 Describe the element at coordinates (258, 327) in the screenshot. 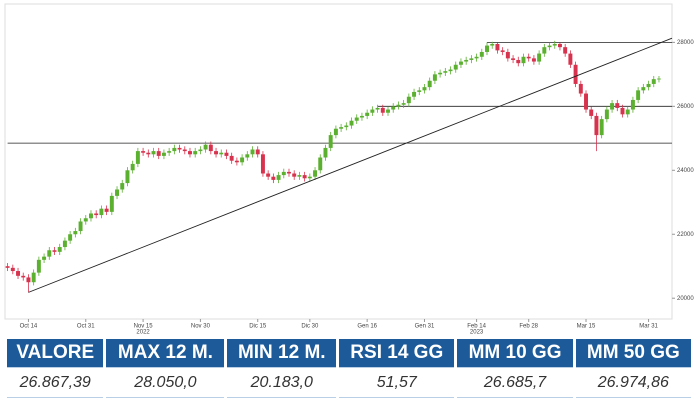

I see `x-tick-label: Dic 15` at that location.